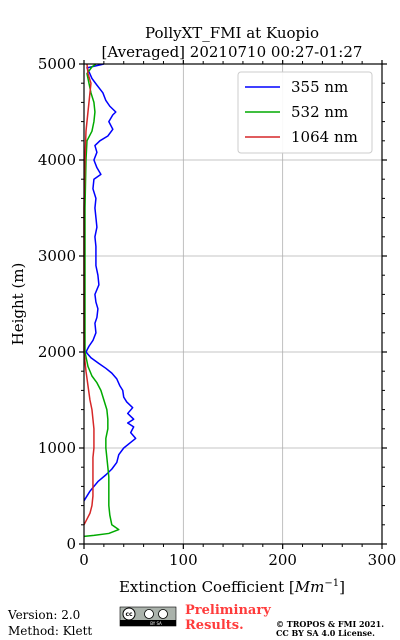  What do you see at coordinates (84, 560) in the screenshot?
I see `x-tick-label: 0` at bounding box center [84, 560].